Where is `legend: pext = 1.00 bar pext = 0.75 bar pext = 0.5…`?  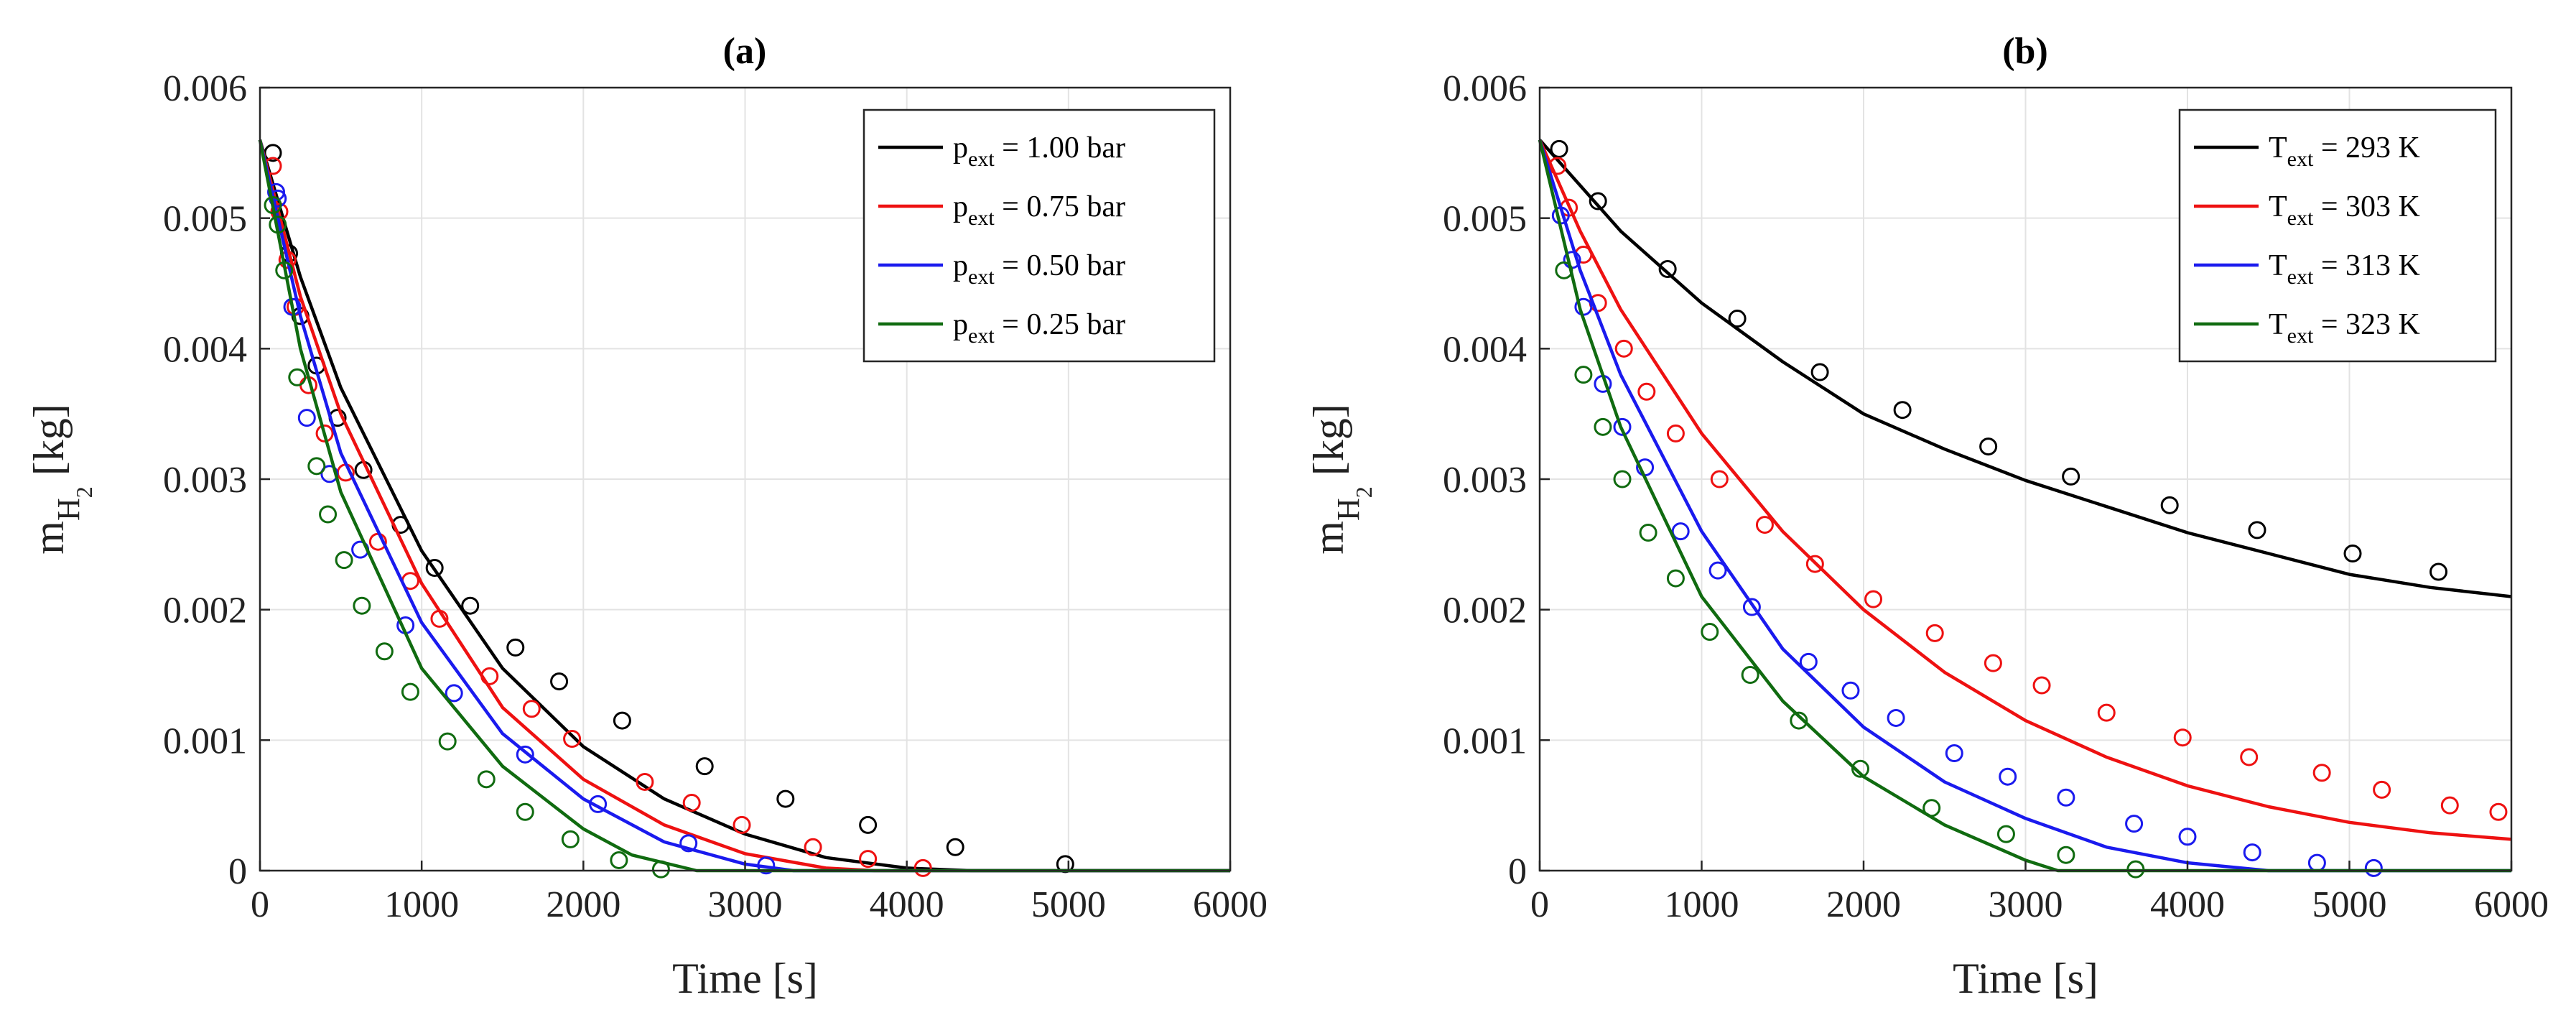 legend: pext = 1.00 bar pext = 0.75 bar pext = 0.5… is located at coordinates (1039, 235).